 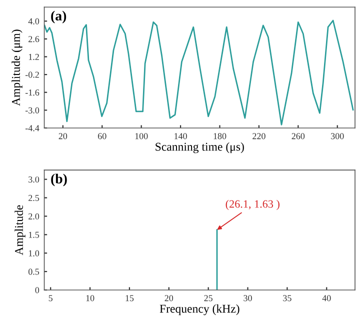 I want to click on y-tick-label: 1.5, so click(x=34, y=235).